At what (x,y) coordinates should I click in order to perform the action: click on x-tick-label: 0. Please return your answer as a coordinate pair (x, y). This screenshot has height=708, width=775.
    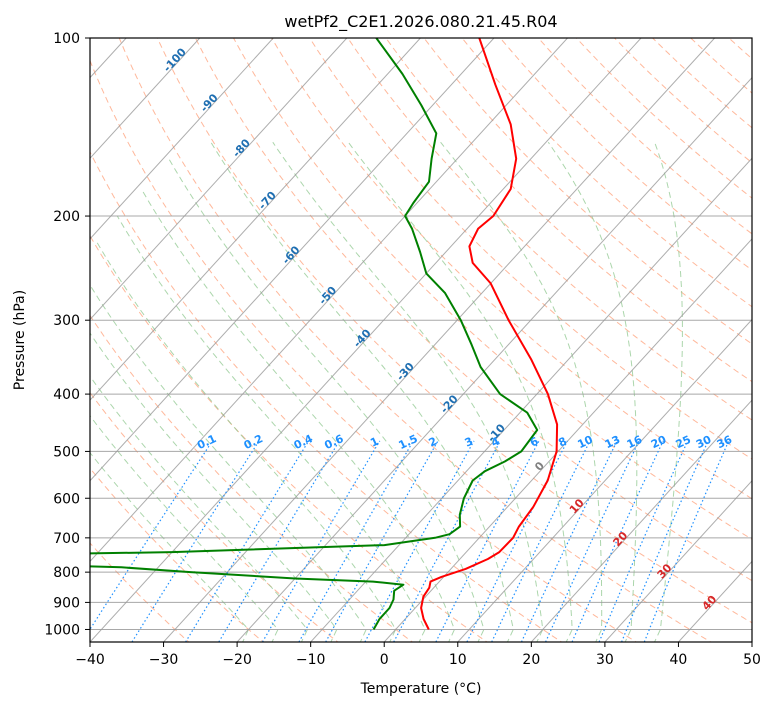
    Looking at the image, I should click on (384, 660).